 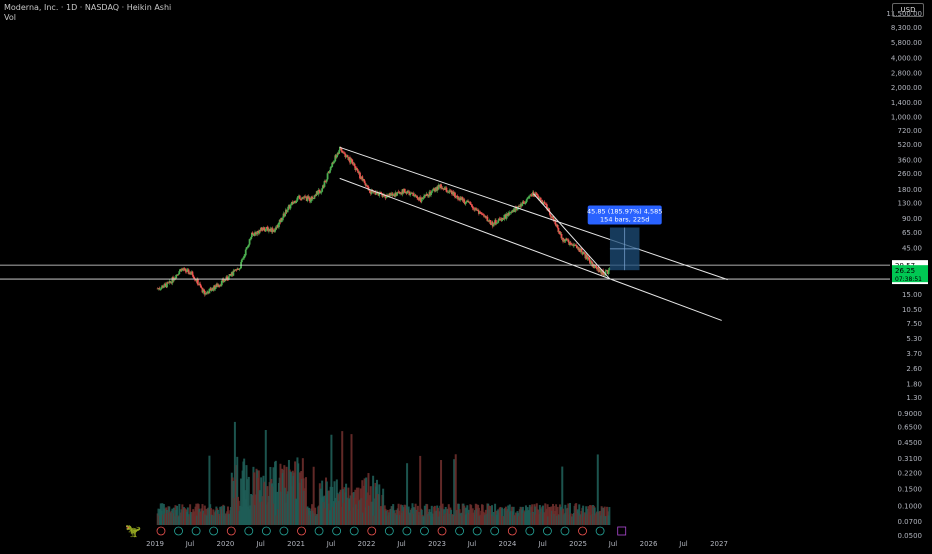 What do you see at coordinates (912, 219) in the screenshot?
I see `price-tick-label: 90.00` at bounding box center [912, 219].